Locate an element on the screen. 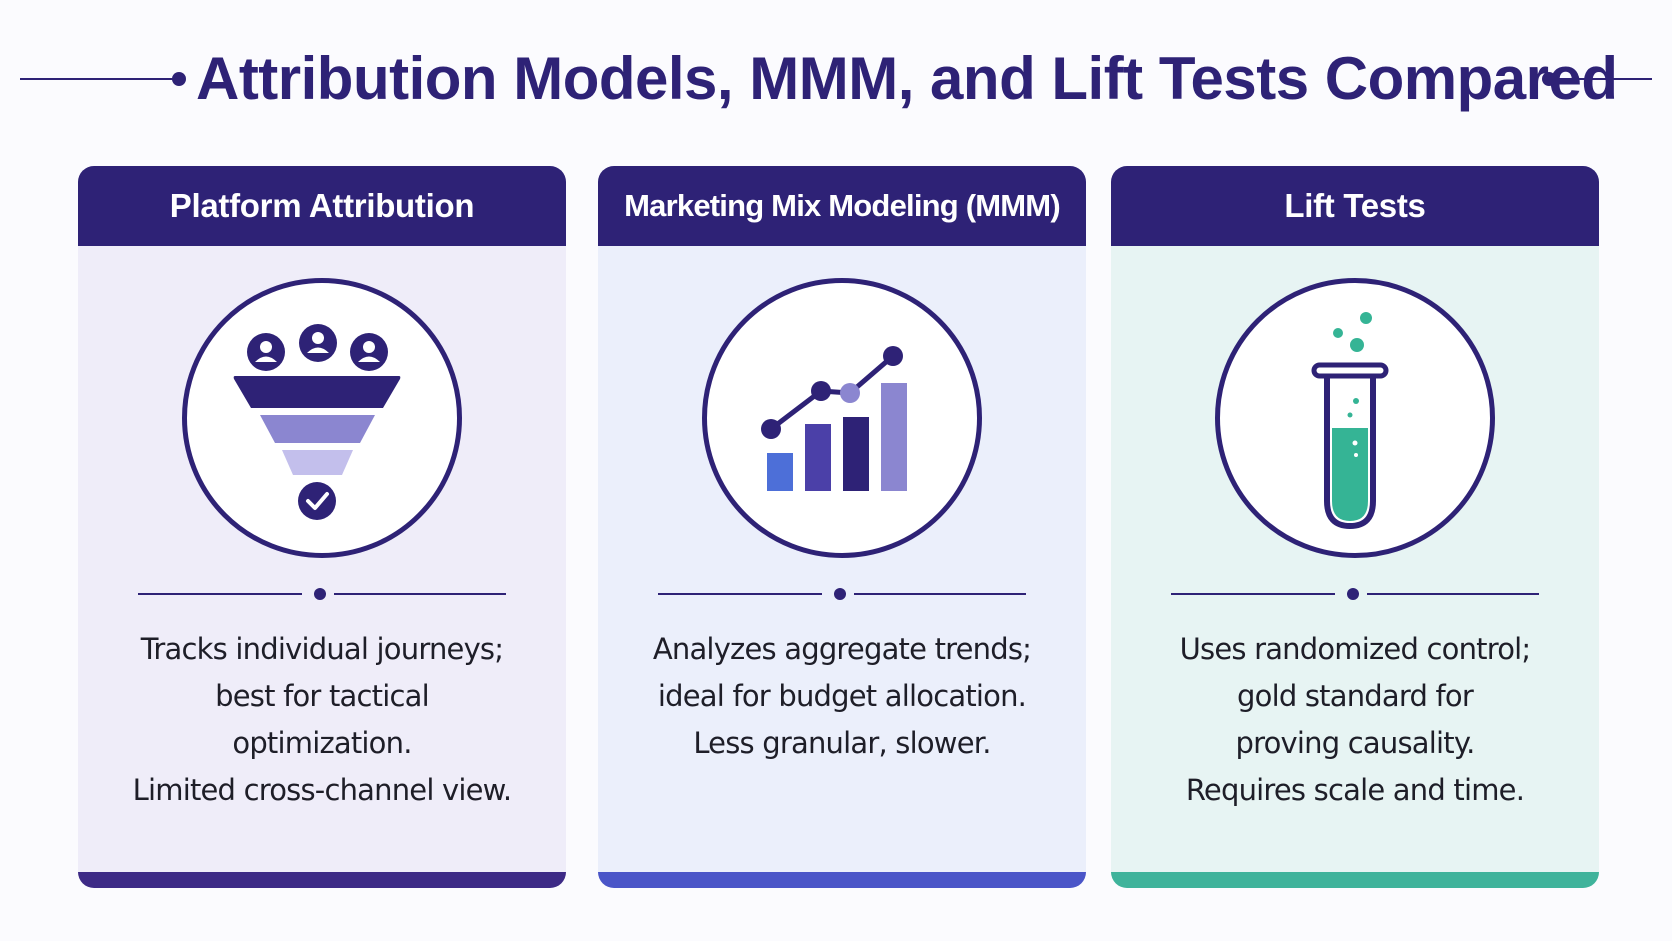  description-line: Less granular, slower. is located at coordinates (842, 743).